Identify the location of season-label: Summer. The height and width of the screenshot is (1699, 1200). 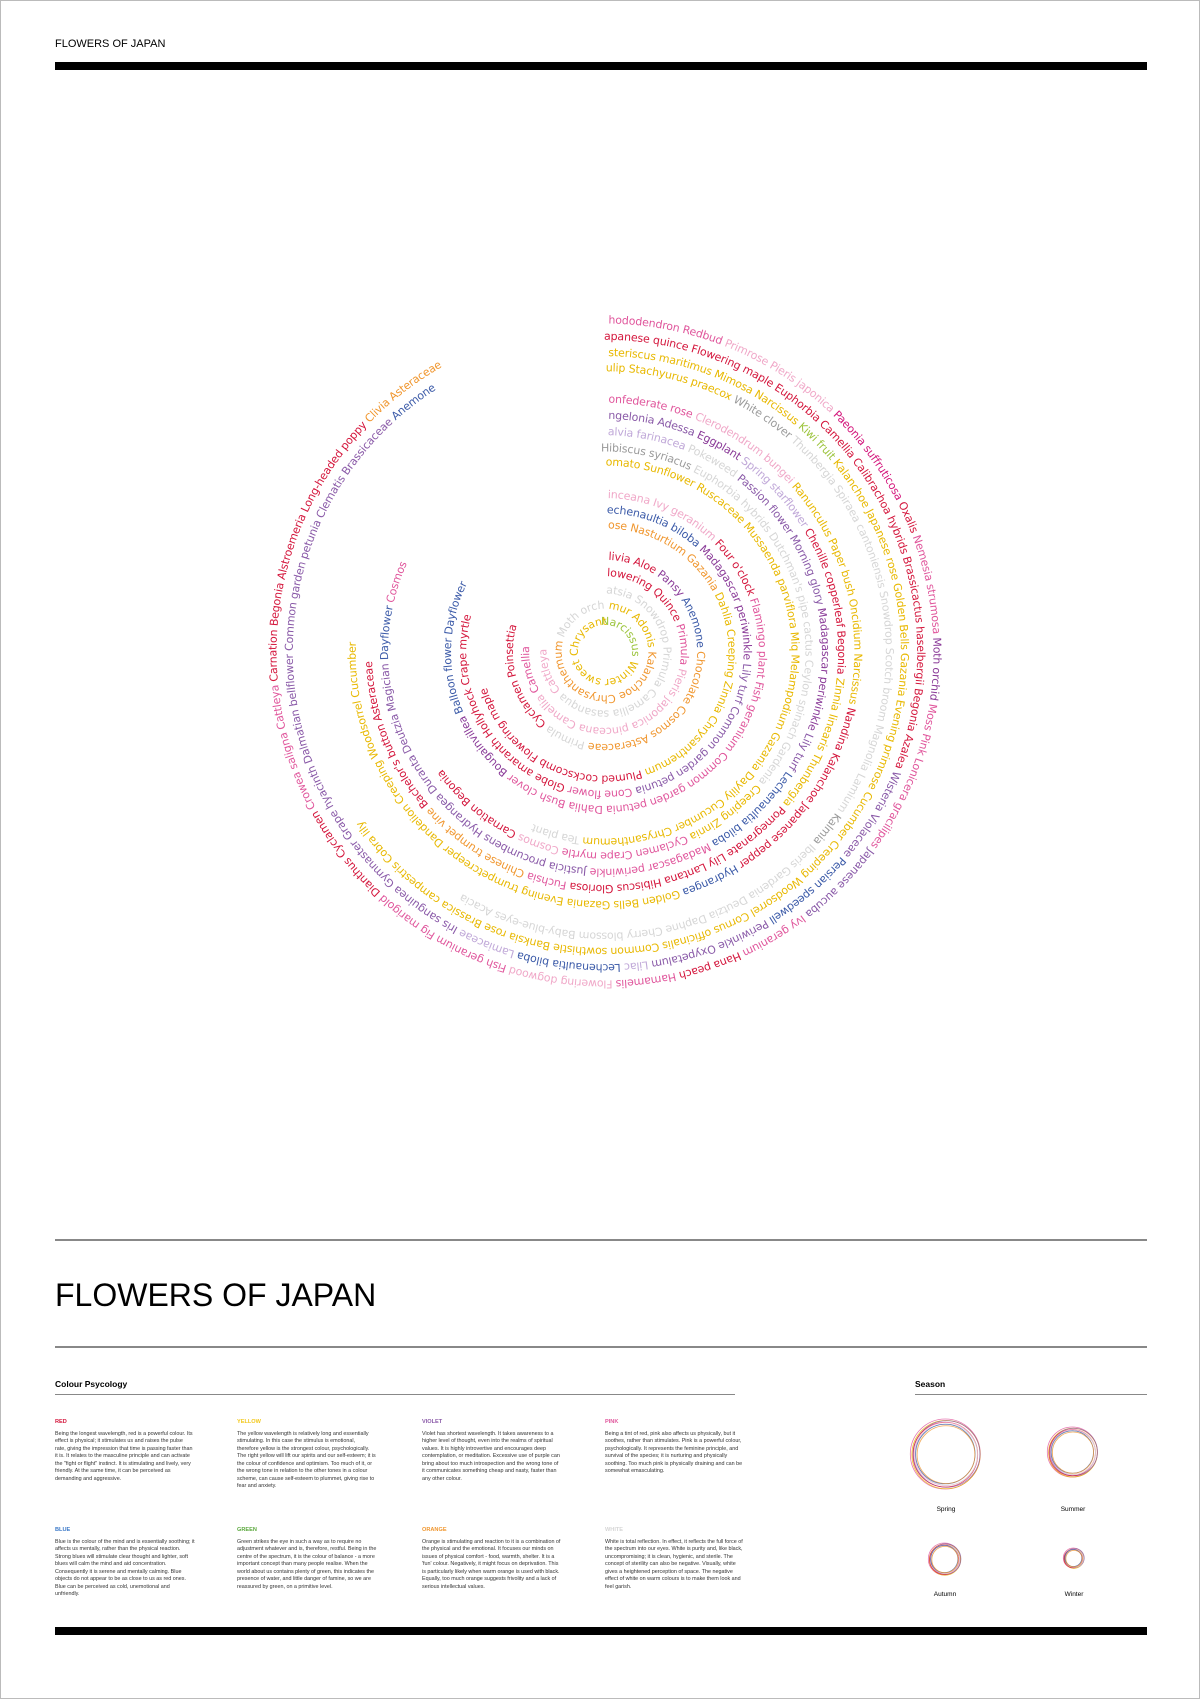
(1073, 1509).